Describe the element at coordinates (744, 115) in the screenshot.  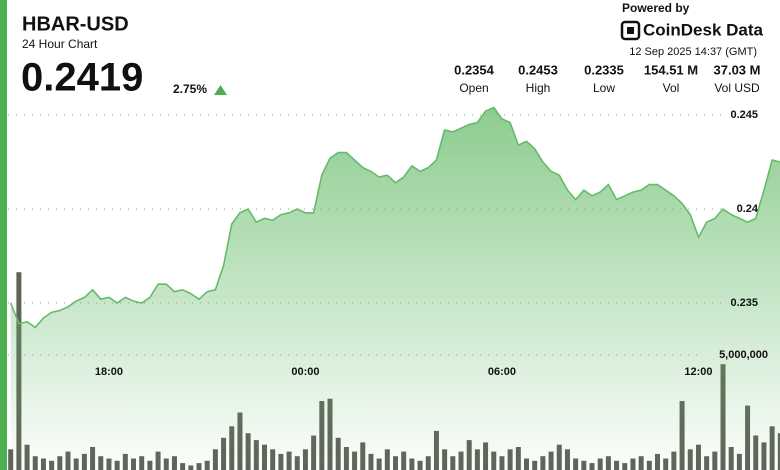
I see `y-tick-label: 0.245` at that location.